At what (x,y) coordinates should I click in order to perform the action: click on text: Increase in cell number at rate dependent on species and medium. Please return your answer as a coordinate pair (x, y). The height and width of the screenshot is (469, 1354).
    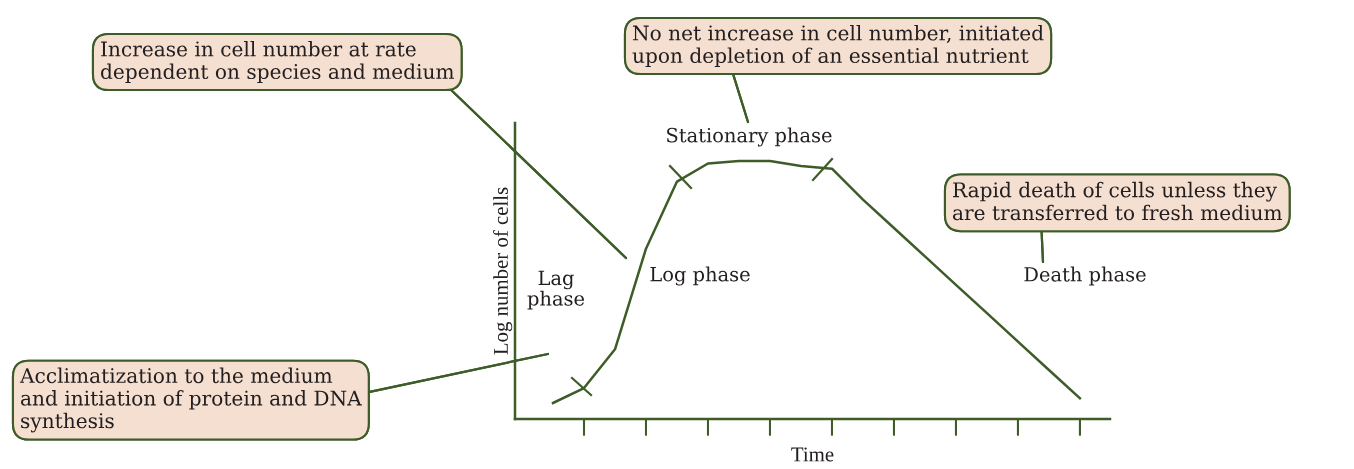
    Looking at the image, I should click on (278, 62).